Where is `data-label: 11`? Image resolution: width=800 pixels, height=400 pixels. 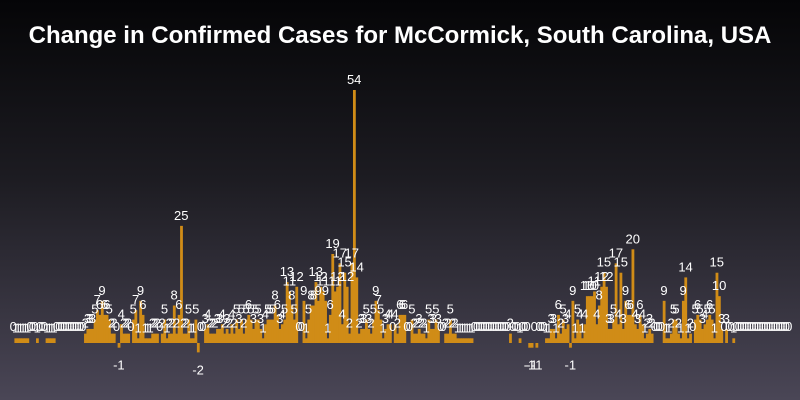
data-label: 11 is located at coordinates (595, 280).